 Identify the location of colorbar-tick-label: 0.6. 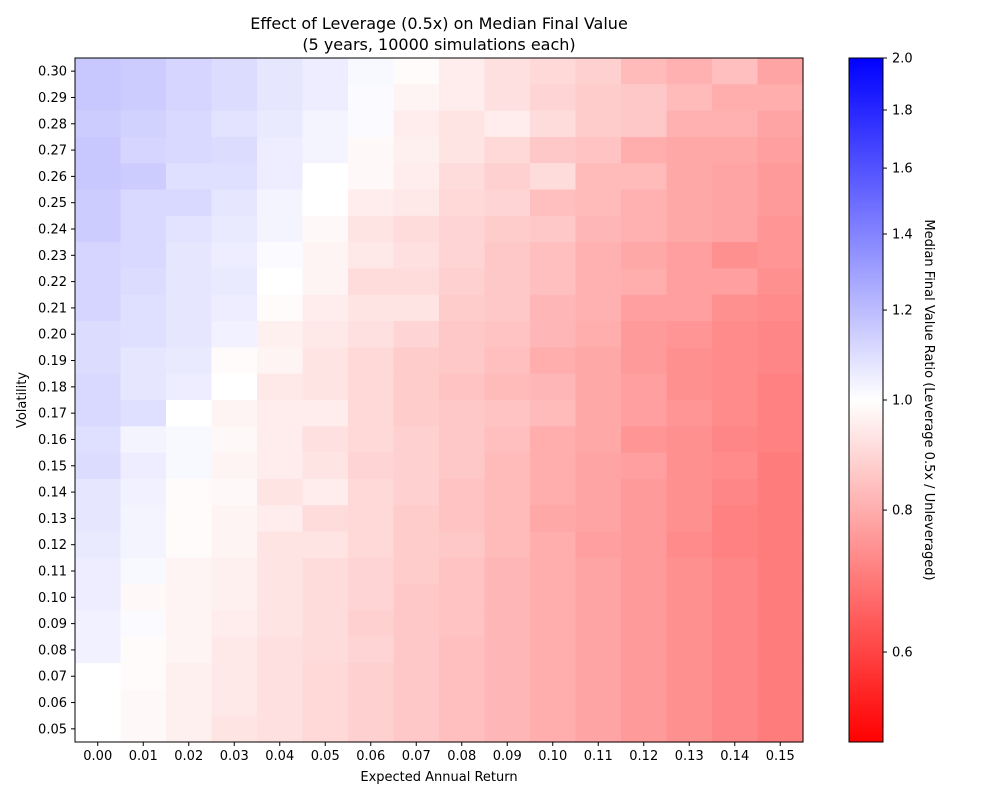
(902, 653).